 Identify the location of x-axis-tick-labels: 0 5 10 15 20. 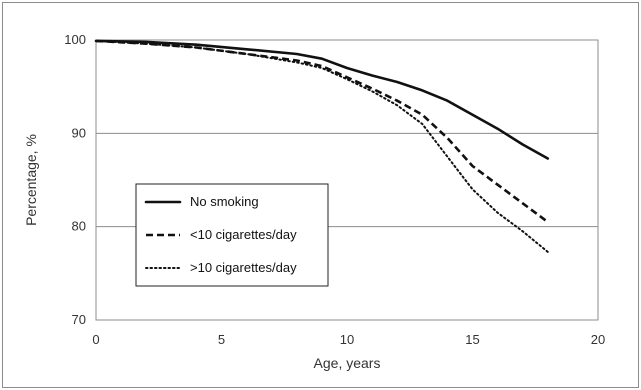
(348, 339).